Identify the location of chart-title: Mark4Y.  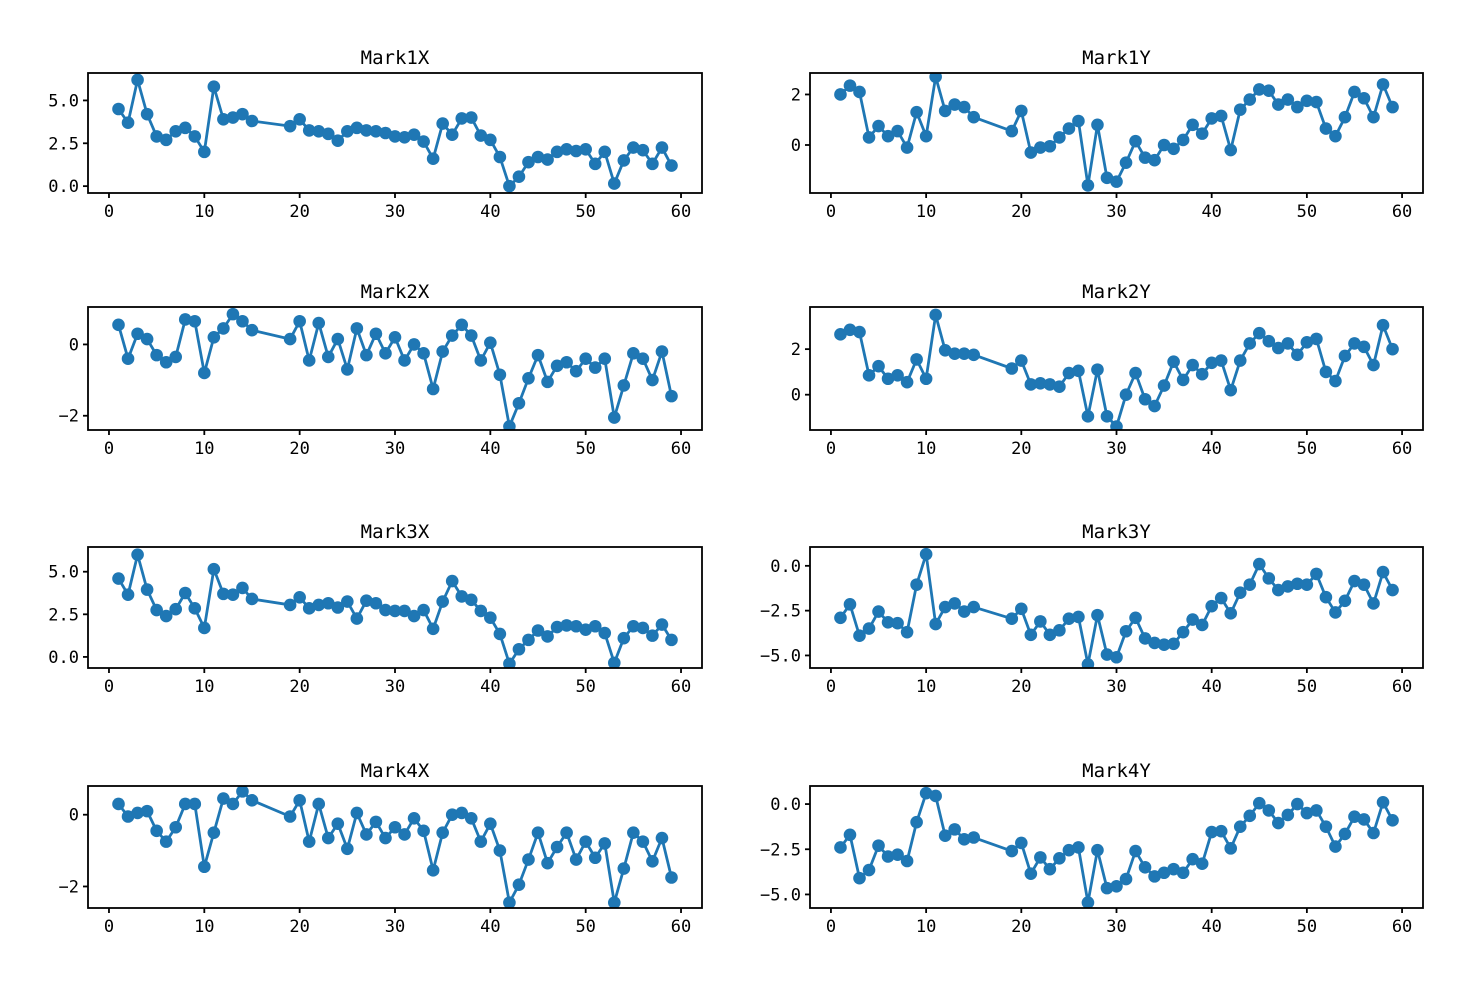
(1116, 771).